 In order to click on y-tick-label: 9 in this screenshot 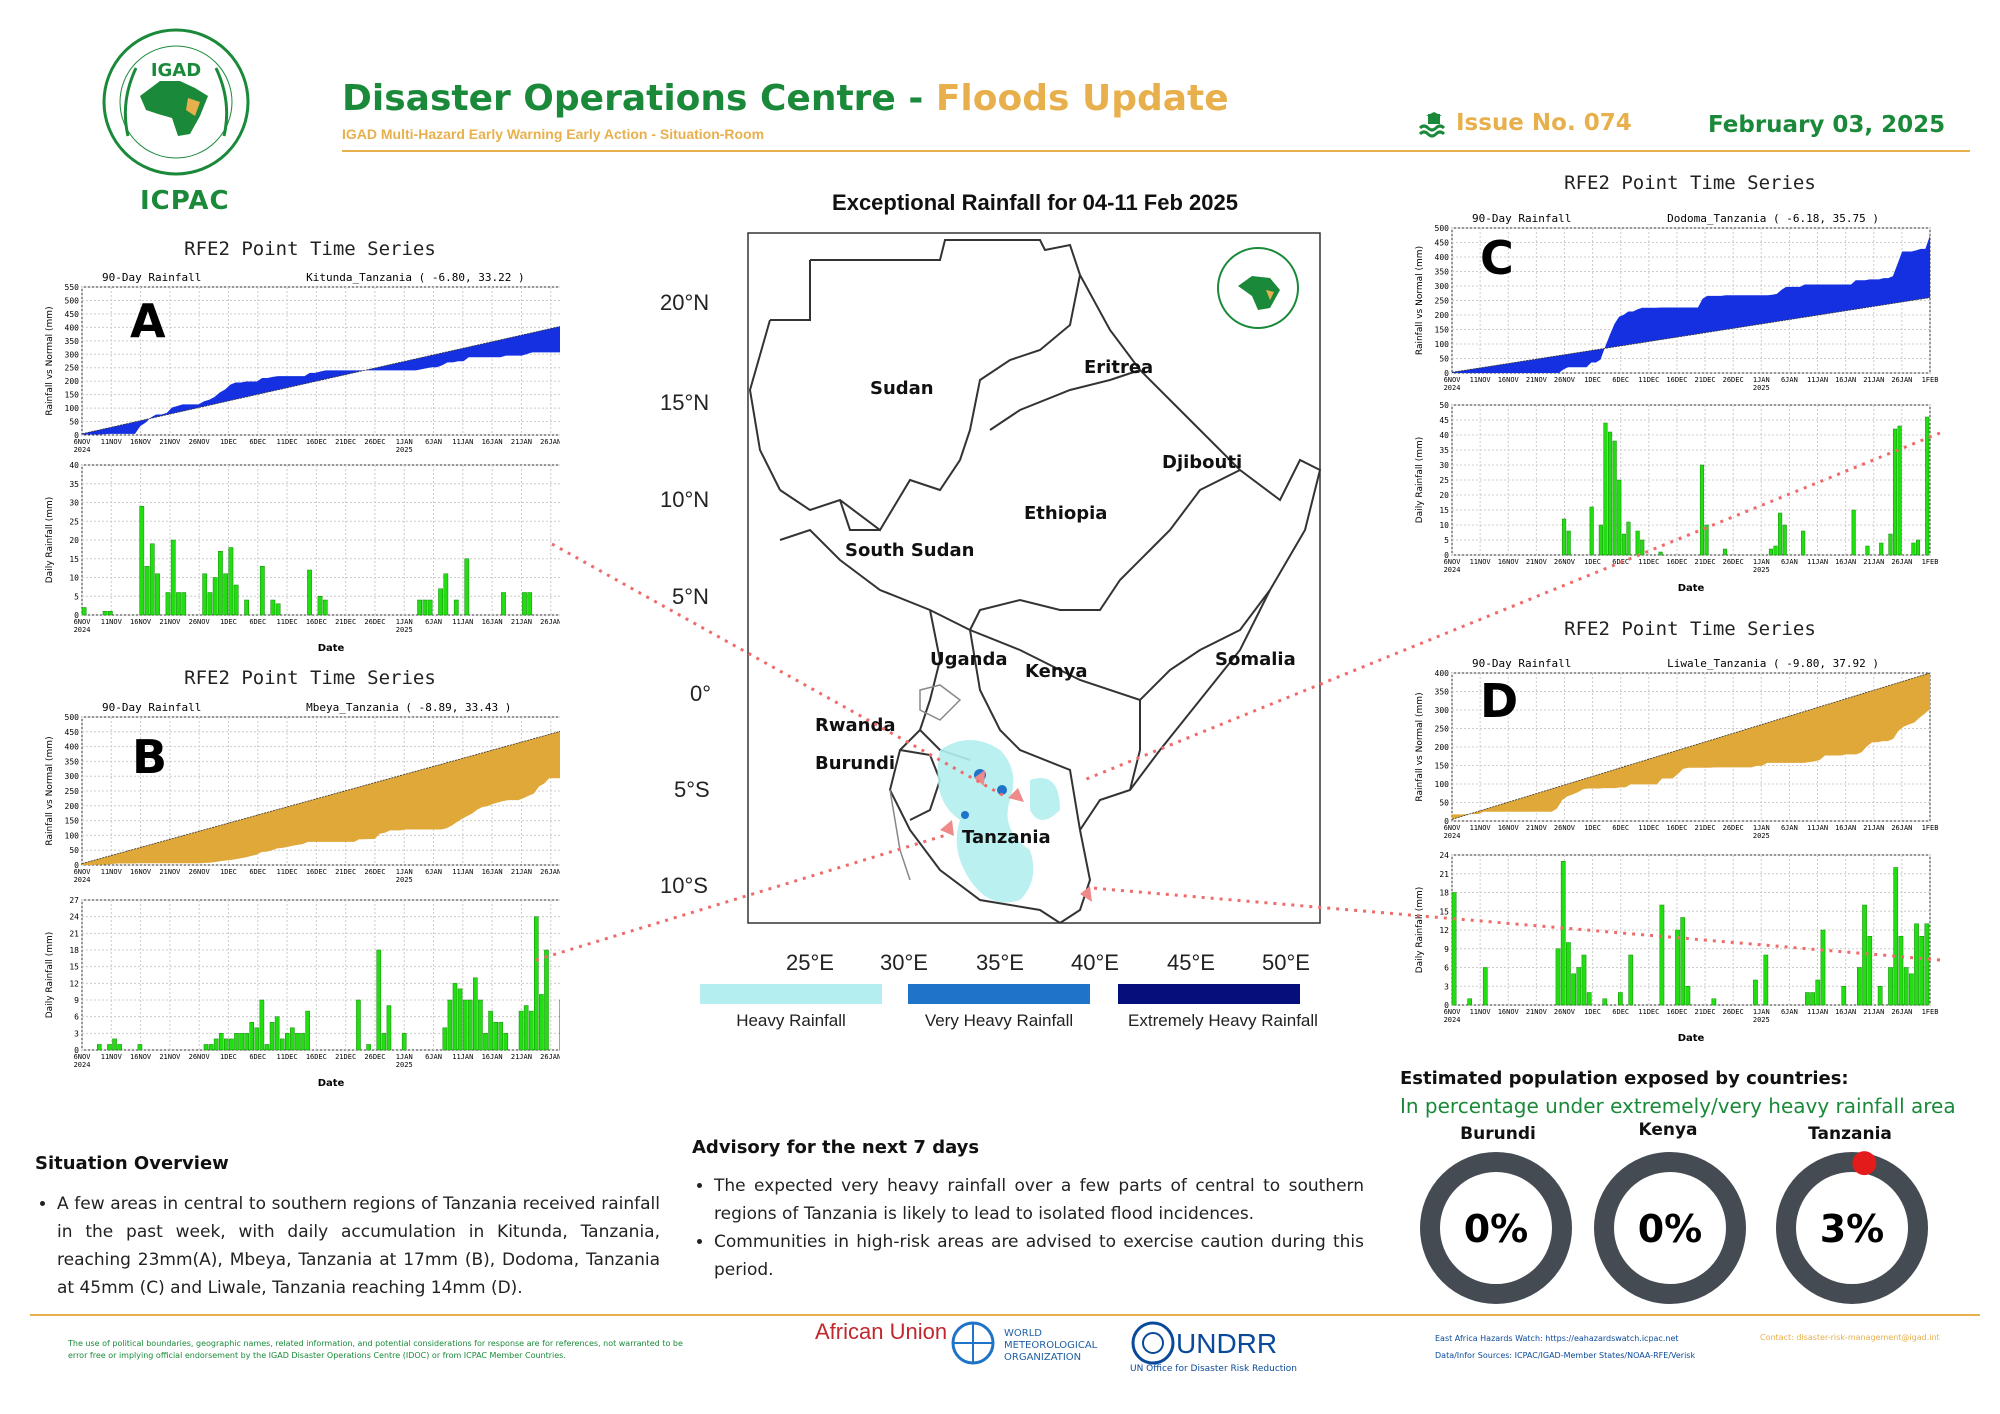, I will do `click(76, 1000)`.